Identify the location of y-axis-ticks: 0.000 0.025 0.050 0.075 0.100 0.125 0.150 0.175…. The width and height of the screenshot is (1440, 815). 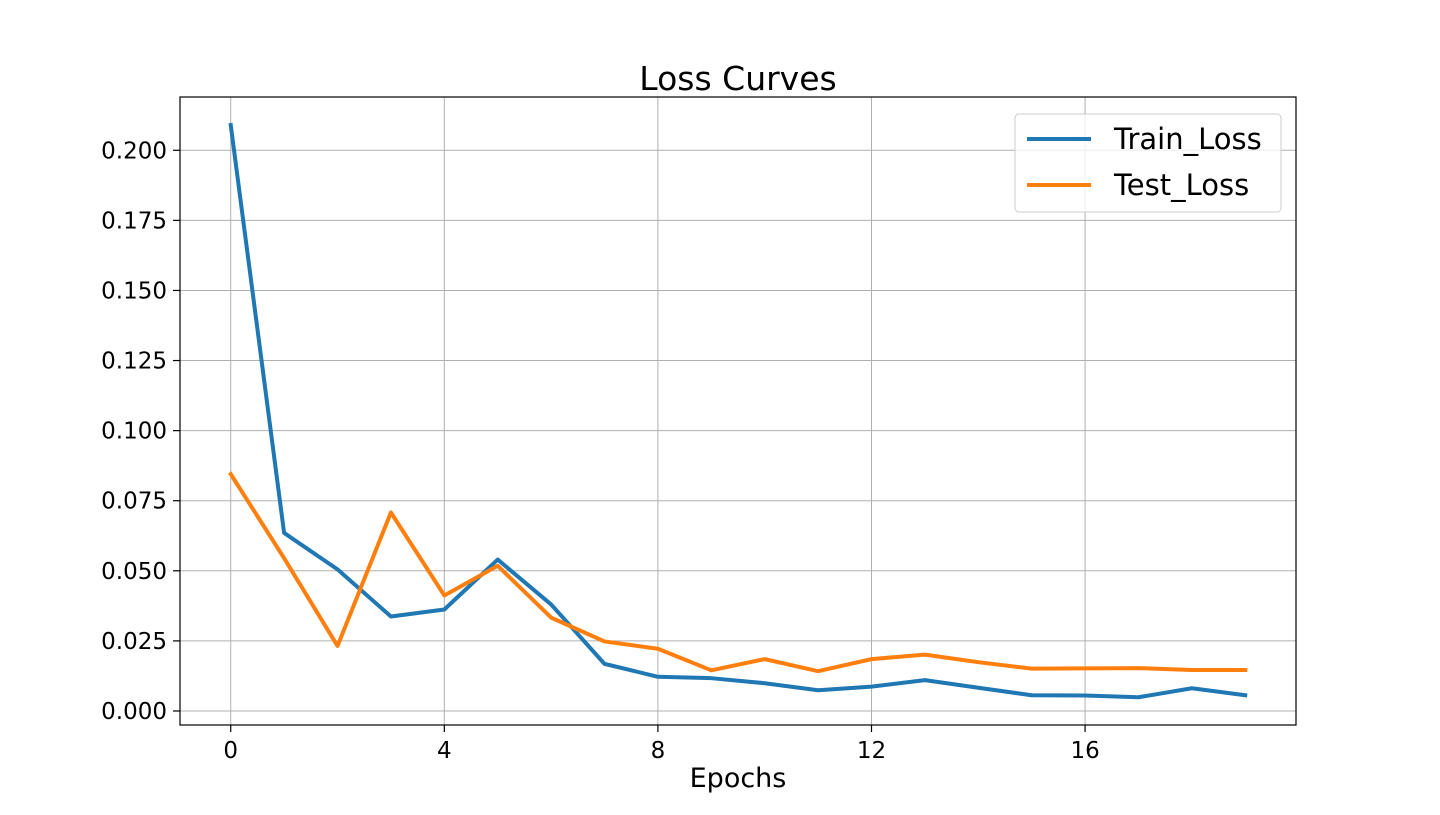
(140, 431).